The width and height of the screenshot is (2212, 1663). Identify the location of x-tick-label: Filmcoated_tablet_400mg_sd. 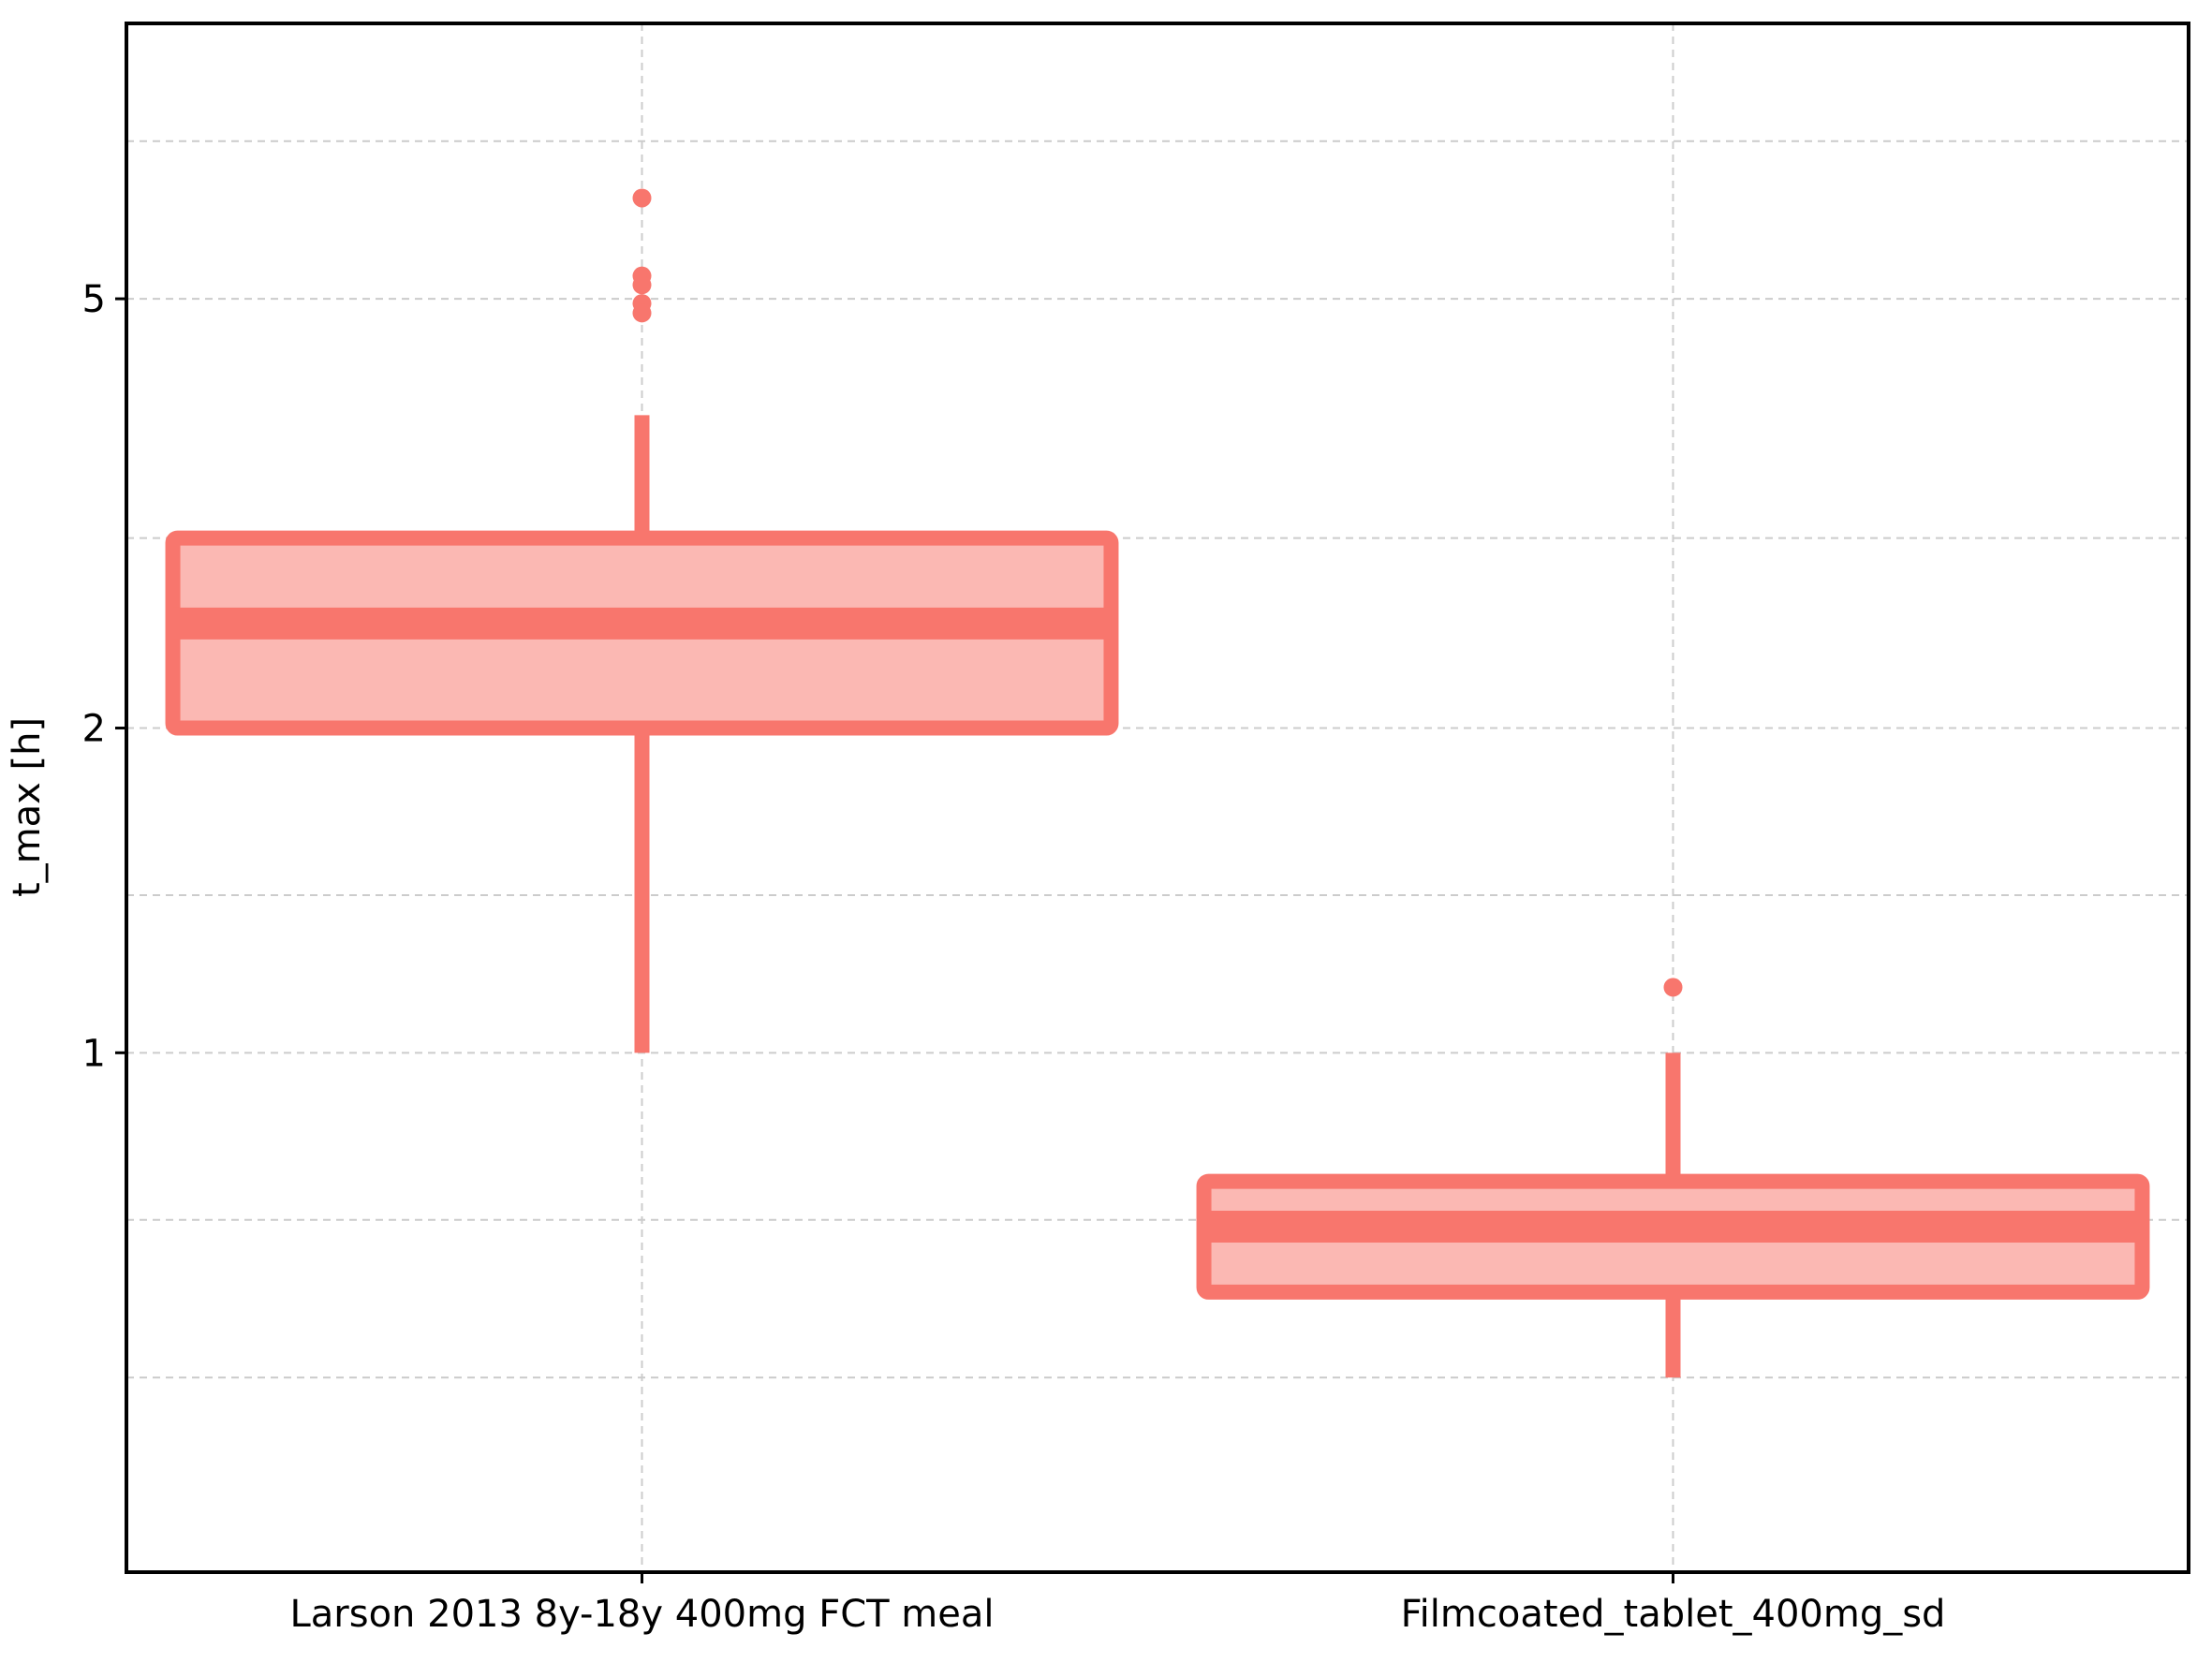
(1674, 1614).